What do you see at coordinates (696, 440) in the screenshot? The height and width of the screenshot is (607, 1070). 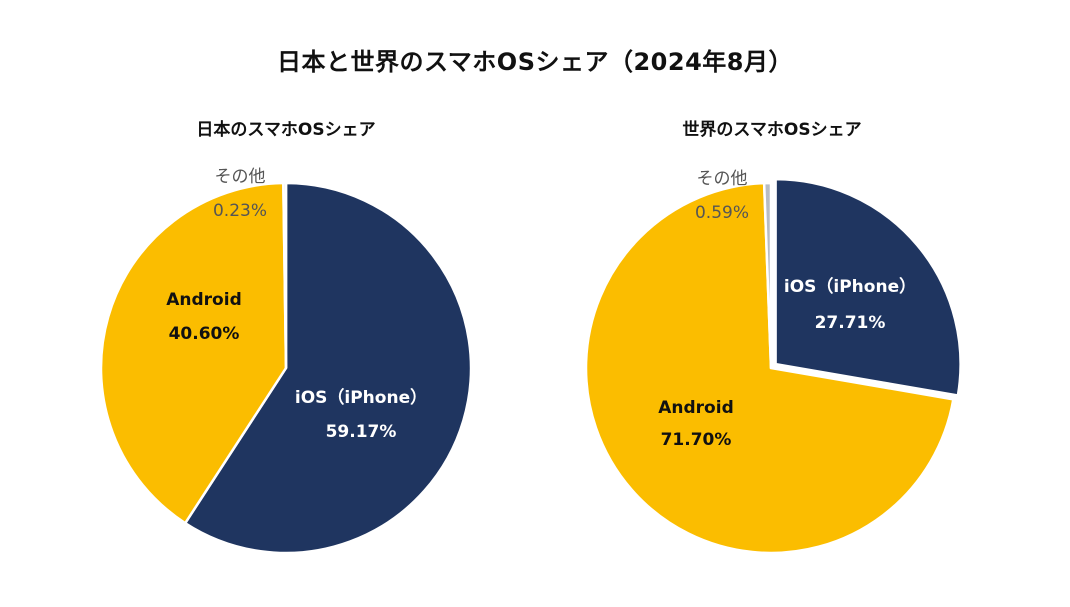 I see `data-label-value: 71.70%` at bounding box center [696, 440].